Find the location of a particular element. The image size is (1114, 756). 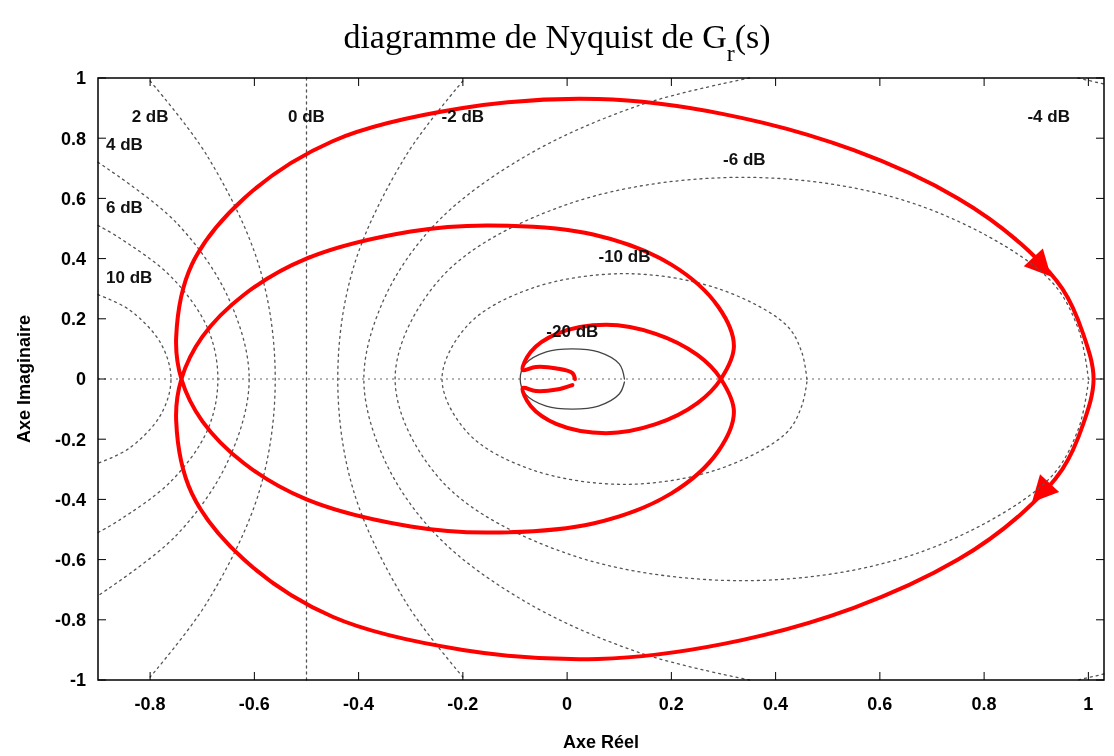

chart-title: diagramme de Nyquist de G$_{r}$(s) is located at coordinates (557, 42).